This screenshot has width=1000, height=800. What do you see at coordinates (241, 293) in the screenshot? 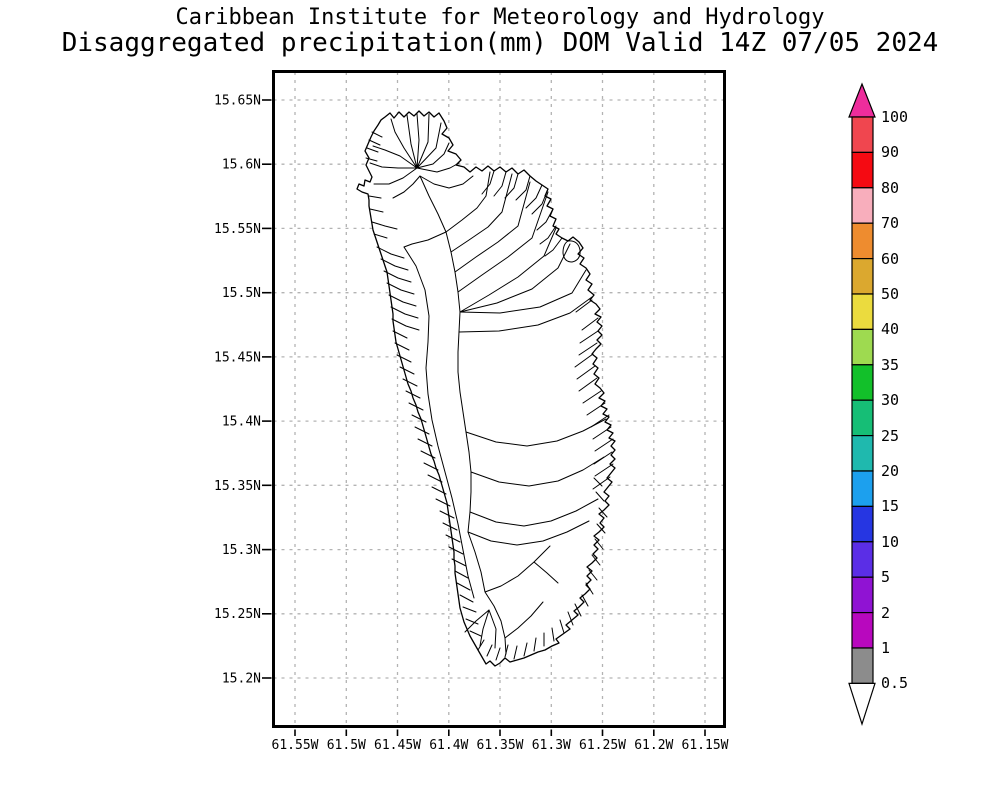
I see `lat-tick-label: 15.5N` at bounding box center [241, 293].